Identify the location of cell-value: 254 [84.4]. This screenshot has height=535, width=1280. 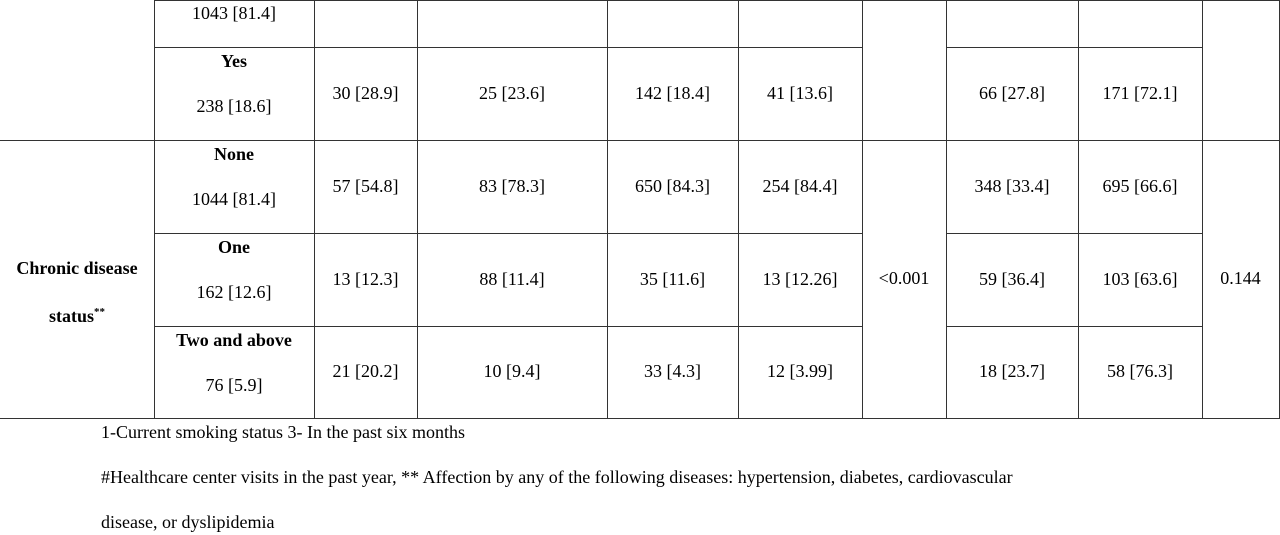
(800, 185).